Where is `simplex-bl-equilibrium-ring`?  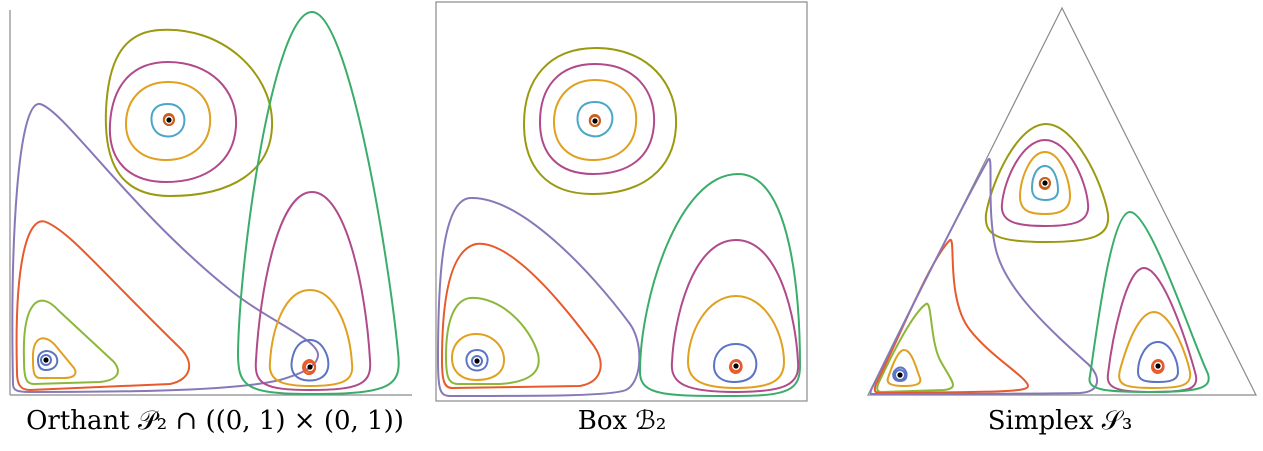 simplex-bl-equilibrium-ring is located at coordinates (900, 375).